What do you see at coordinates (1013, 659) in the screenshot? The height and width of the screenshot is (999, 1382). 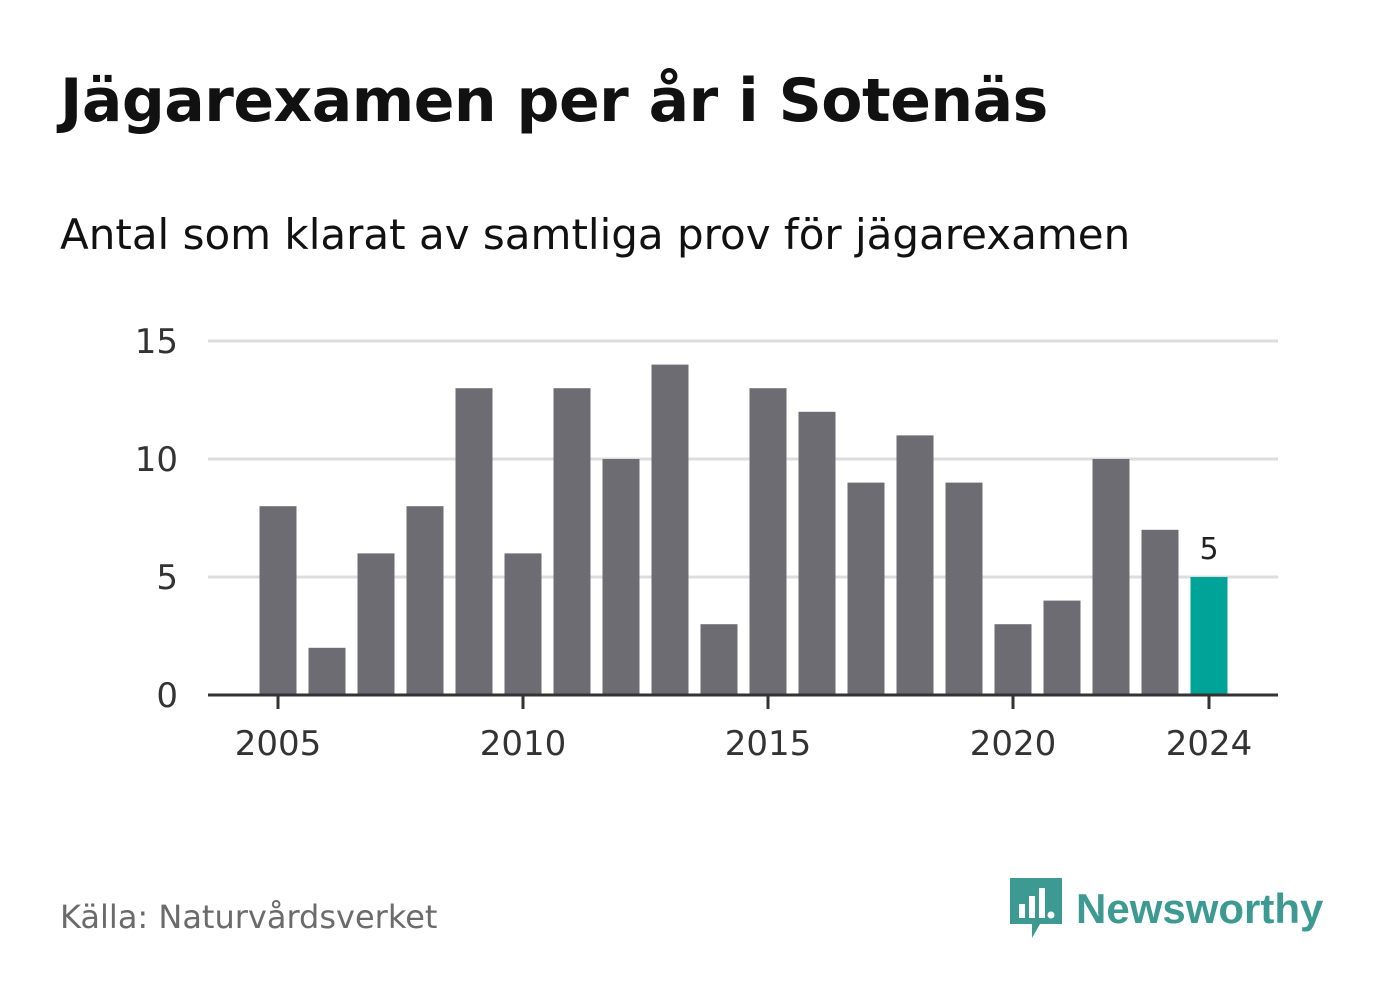 I see `bar-2020` at bounding box center [1013, 659].